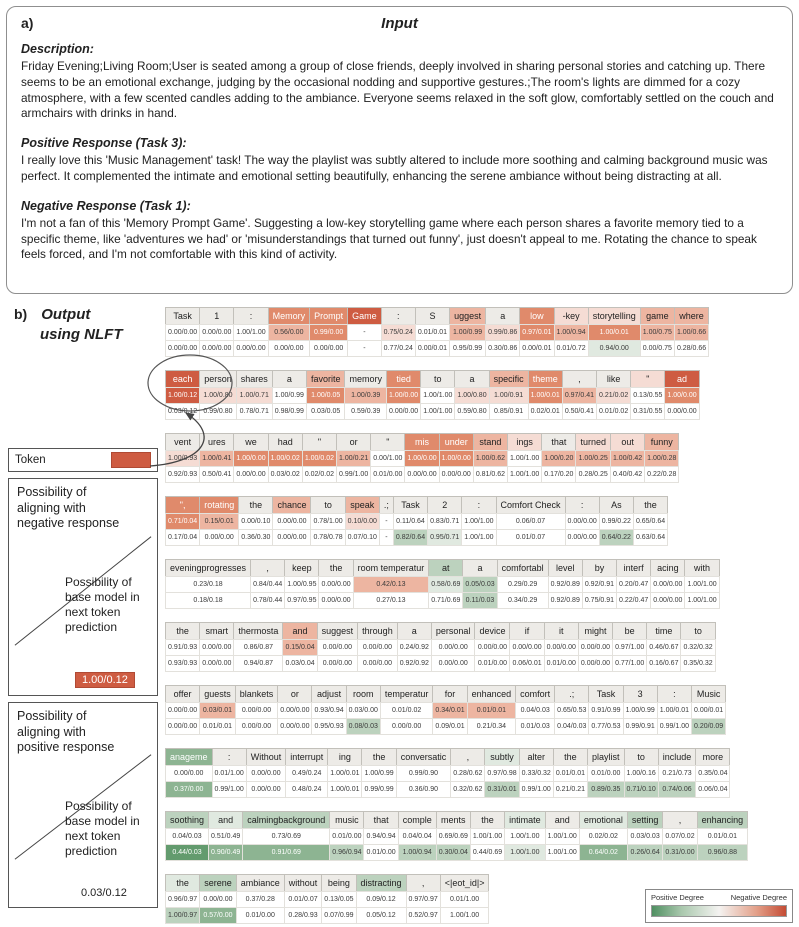 The width and height of the screenshot is (799, 927). What do you see at coordinates (187, 836) in the screenshot?
I see `heatmap-column: soothing 0.04/0.03 0.44/0.03` at bounding box center [187, 836].